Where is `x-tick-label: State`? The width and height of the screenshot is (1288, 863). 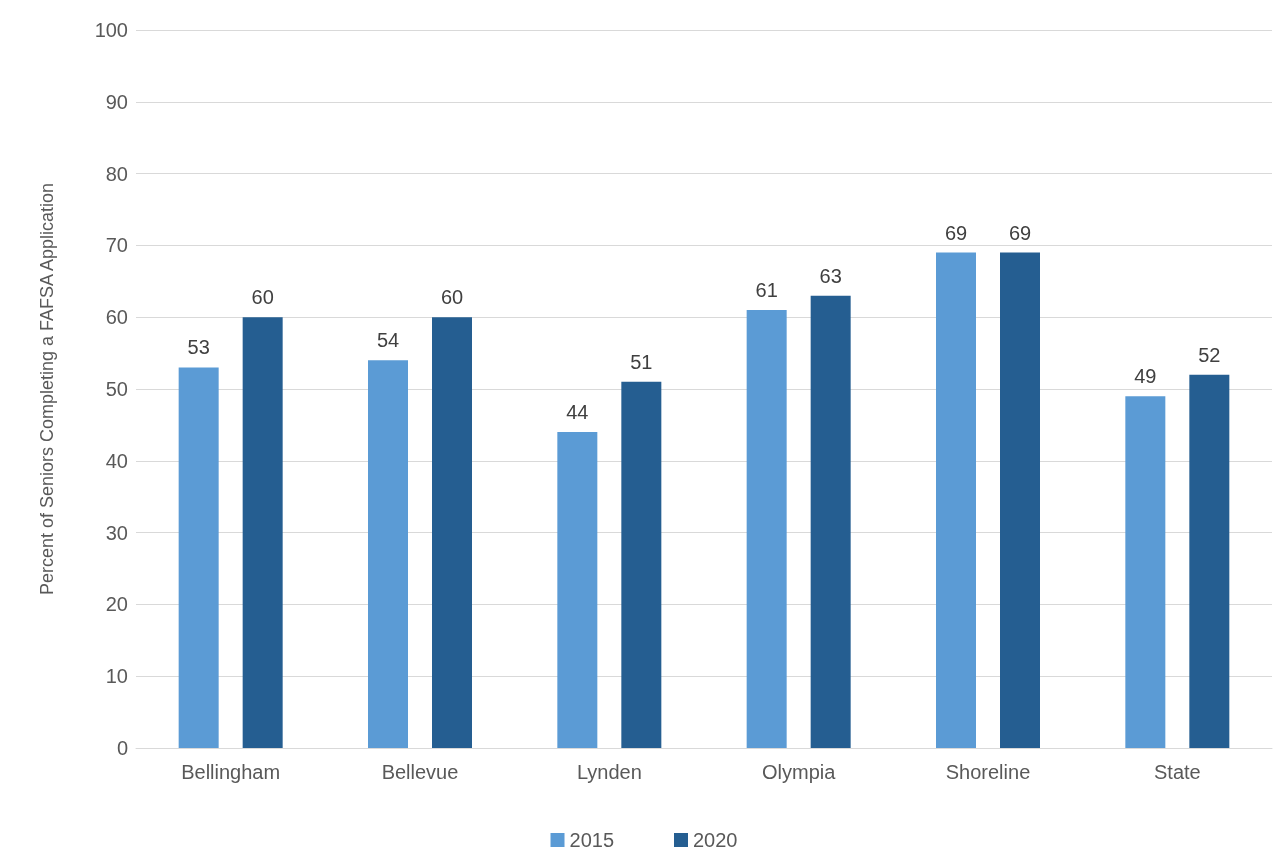 x-tick-label: State is located at coordinates (1177, 772).